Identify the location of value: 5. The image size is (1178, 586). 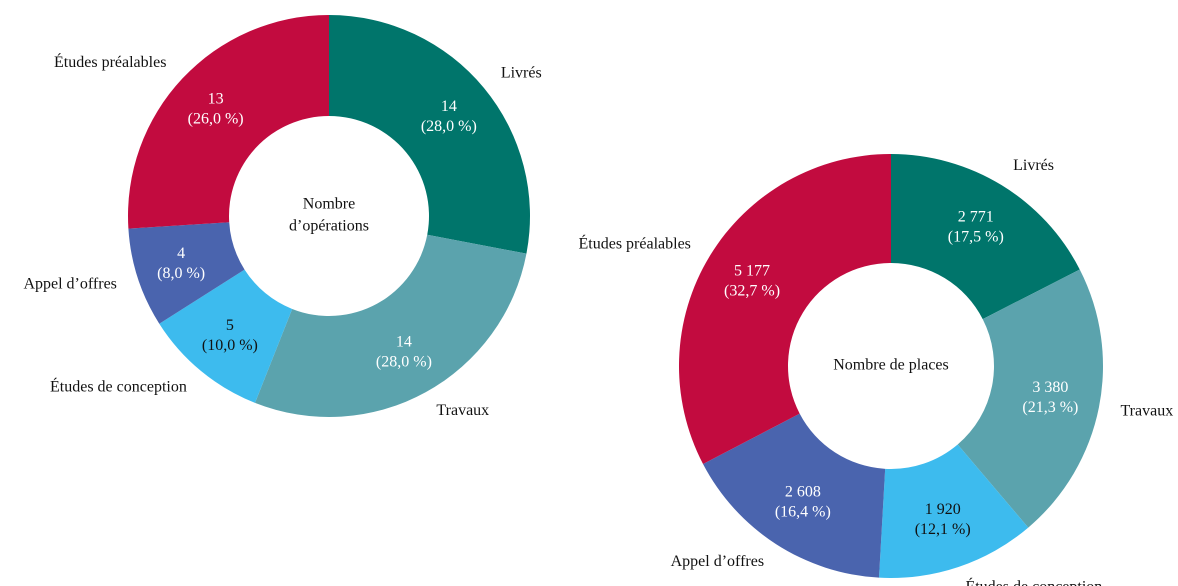
(230, 324).